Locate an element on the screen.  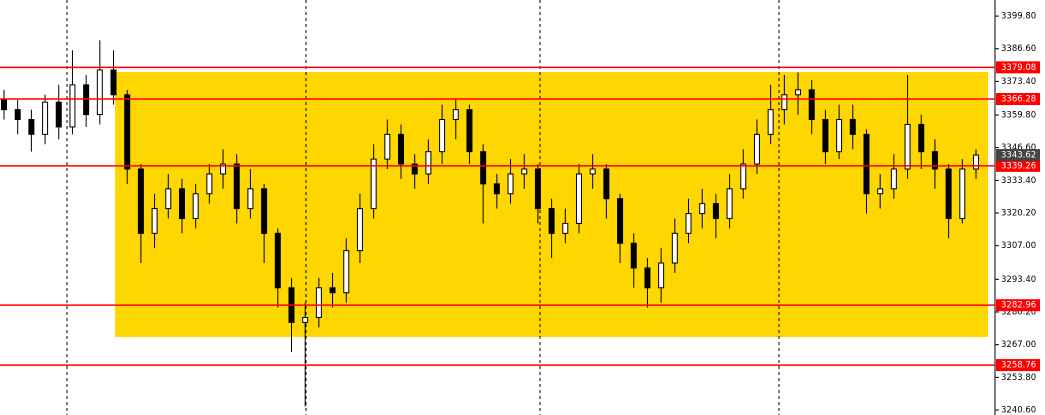
level-label: 3339.26 is located at coordinates (1018, 166).